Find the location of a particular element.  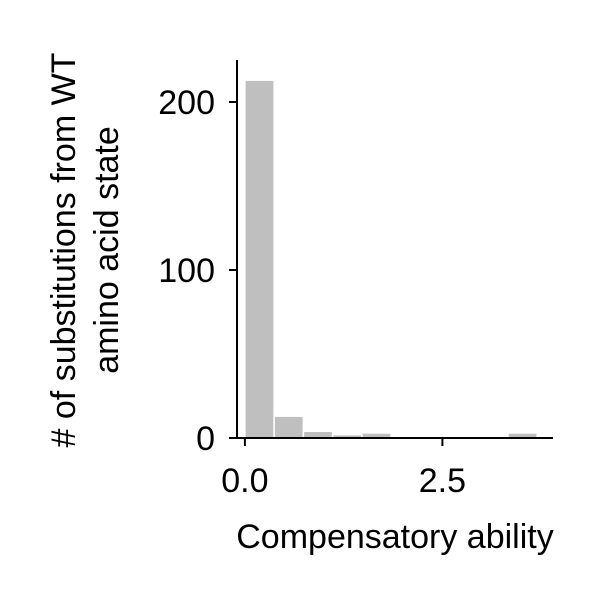

y-ticks-group: 0 100 200 is located at coordinates (197, 271).